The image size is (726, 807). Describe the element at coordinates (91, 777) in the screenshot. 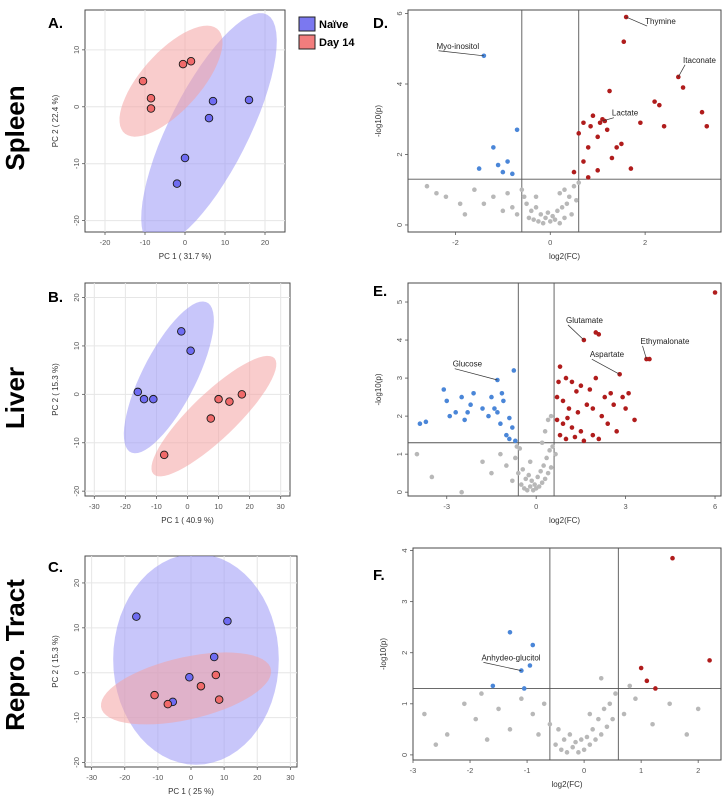

I see `x-tick-label: -30` at that location.